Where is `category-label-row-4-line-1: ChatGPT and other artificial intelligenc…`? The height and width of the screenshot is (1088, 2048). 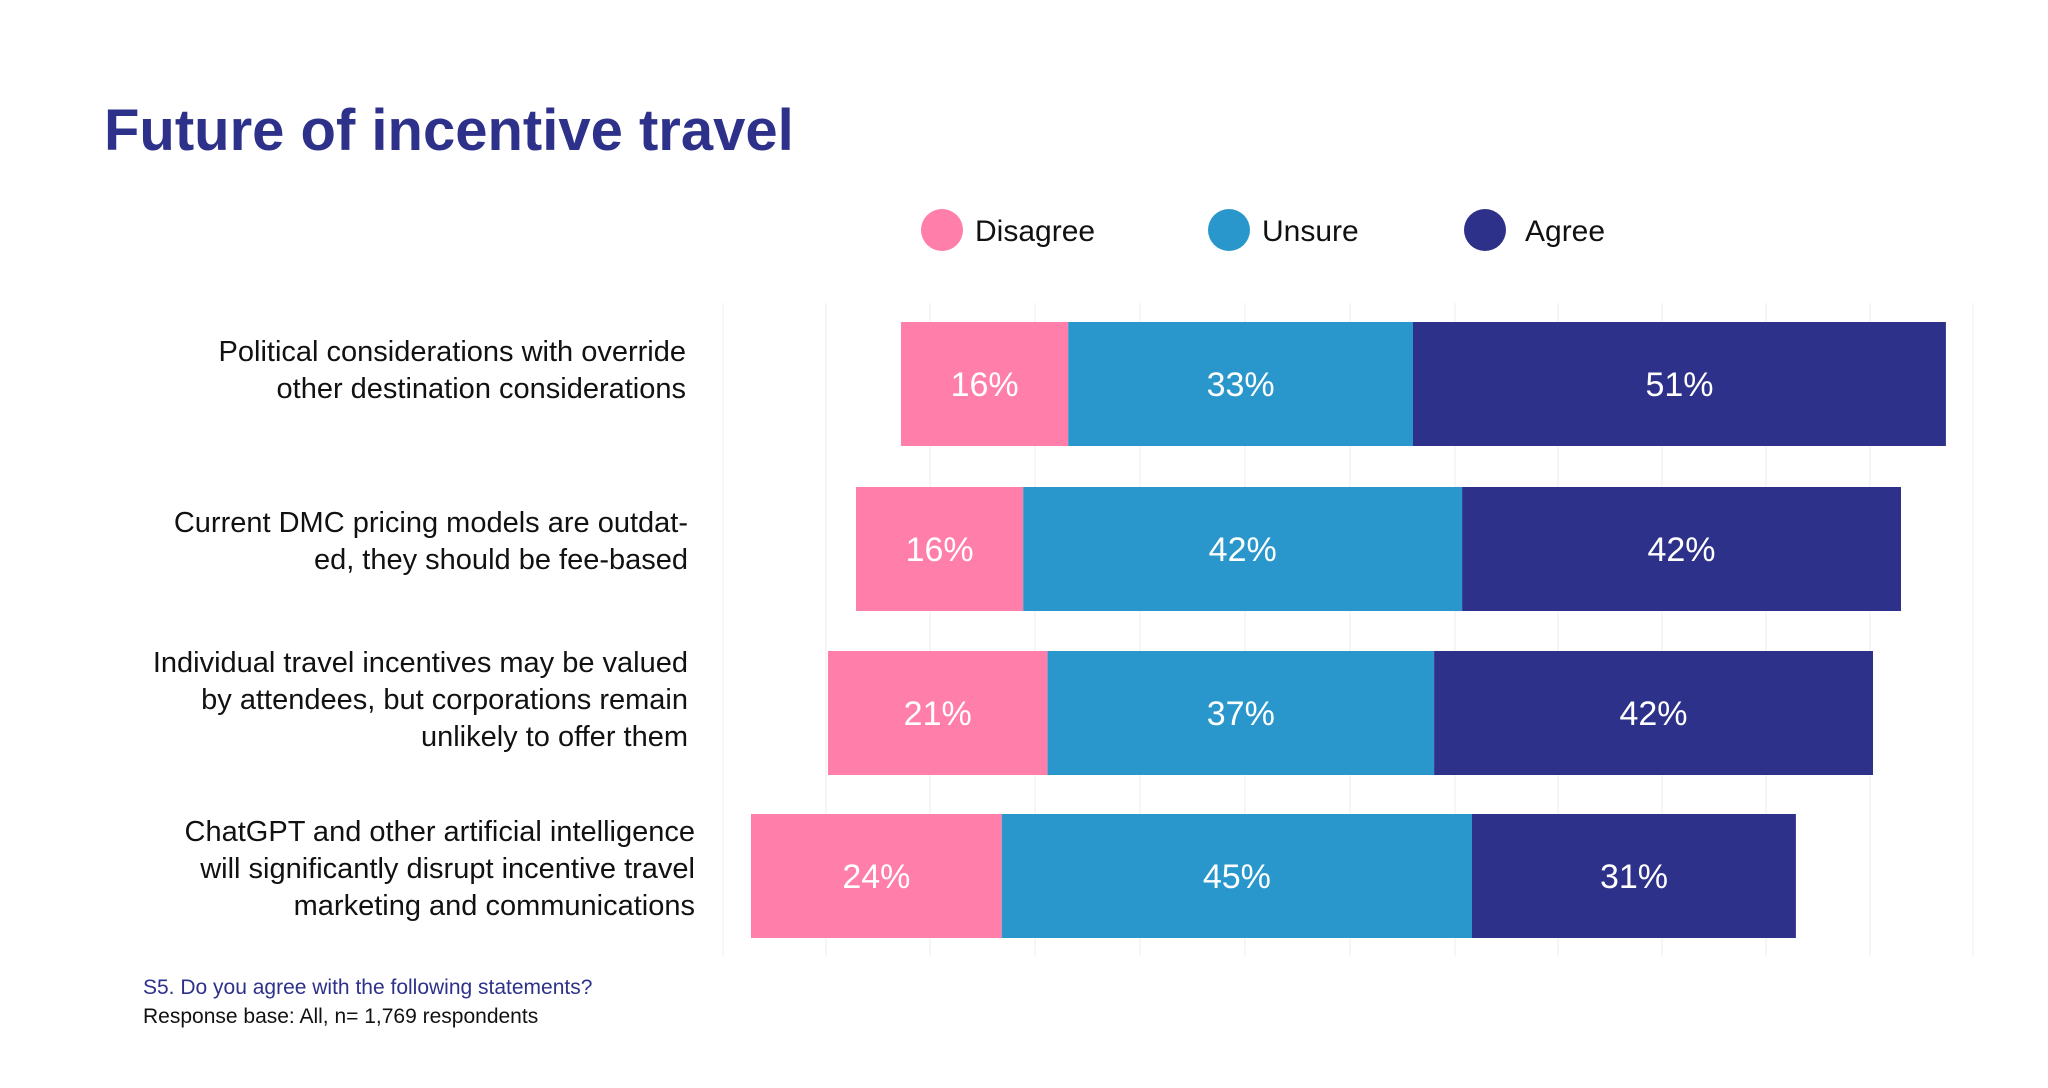 category-label-row-4-line-1: ChatGPT and other artificial intelligenc… is located at coordinates (440, 832).